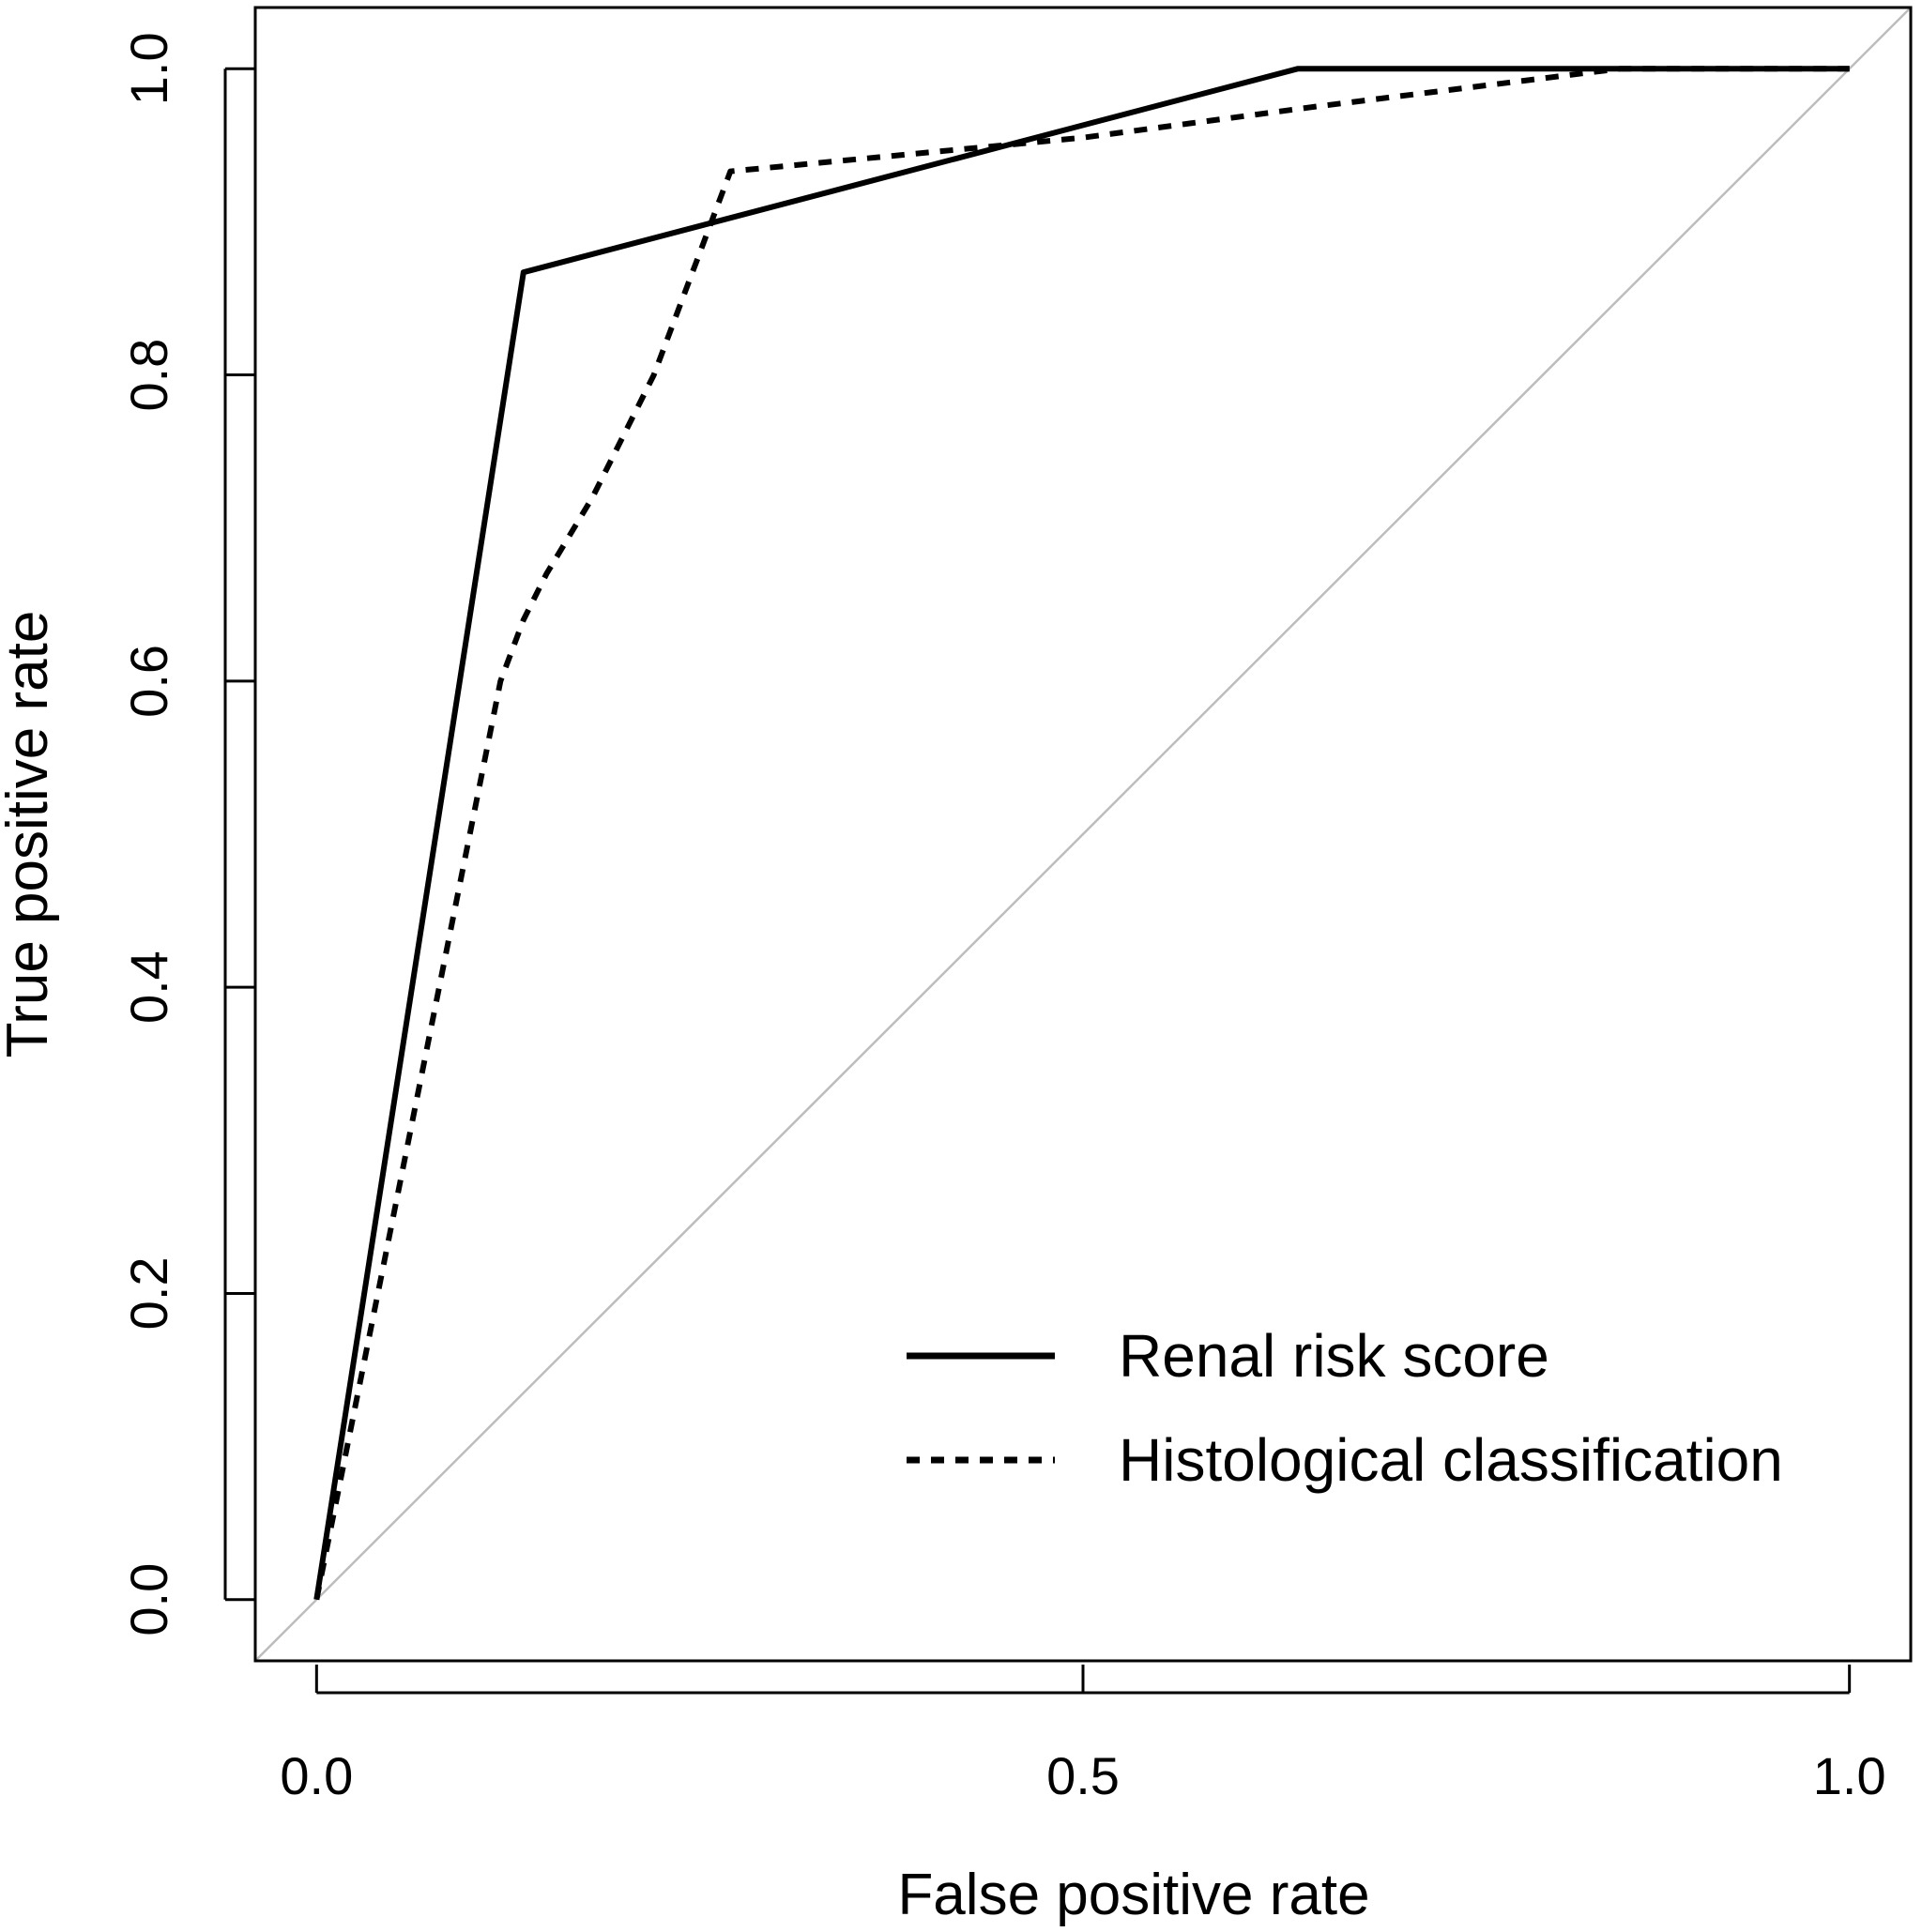  What do you see at coordinates (148, 681) in the screenshot?
I see `y-tick-label-3: 0.6` at bounding box center [148, 681].